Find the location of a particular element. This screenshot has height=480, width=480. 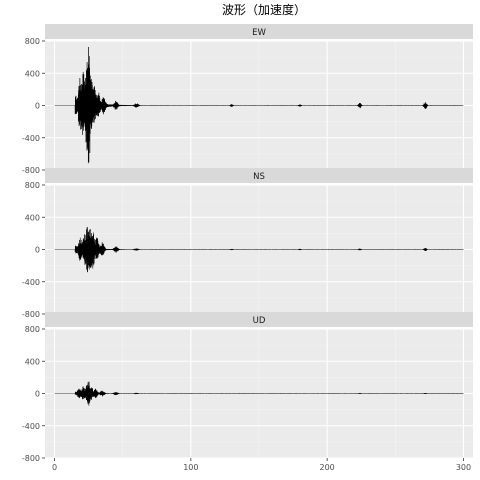

waveform-line-ns is located at coordinates (259, 250).